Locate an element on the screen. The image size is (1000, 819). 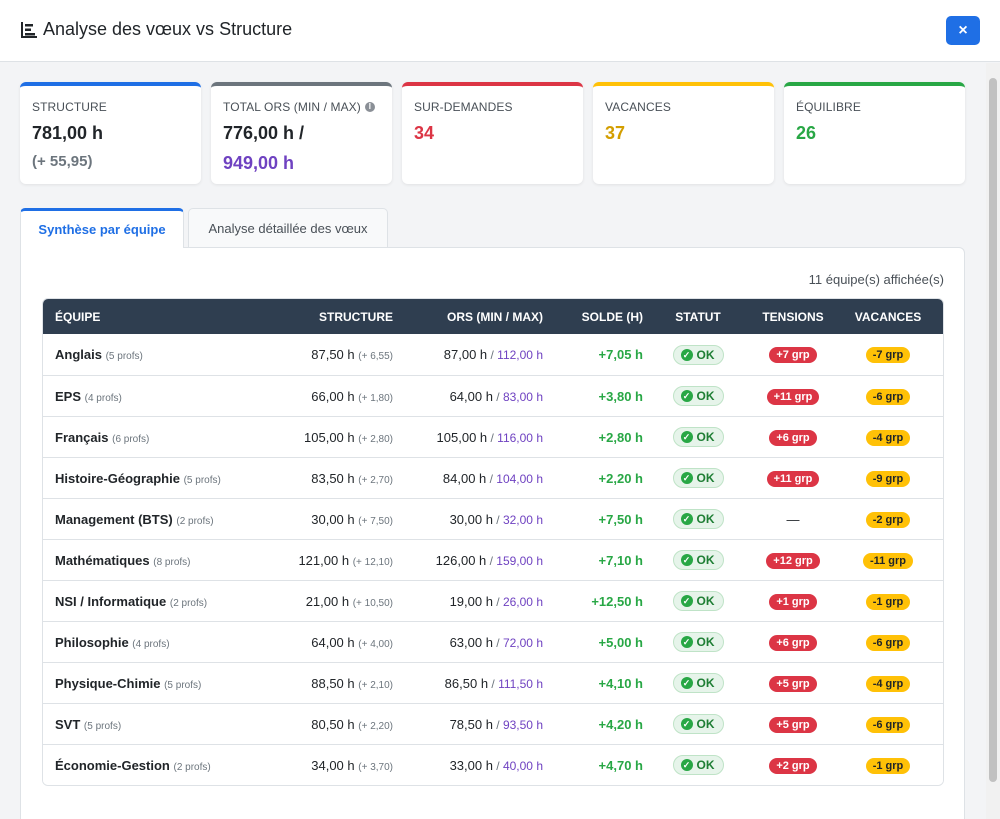
scrollbar-thumb is located at coordinates (993, 430).